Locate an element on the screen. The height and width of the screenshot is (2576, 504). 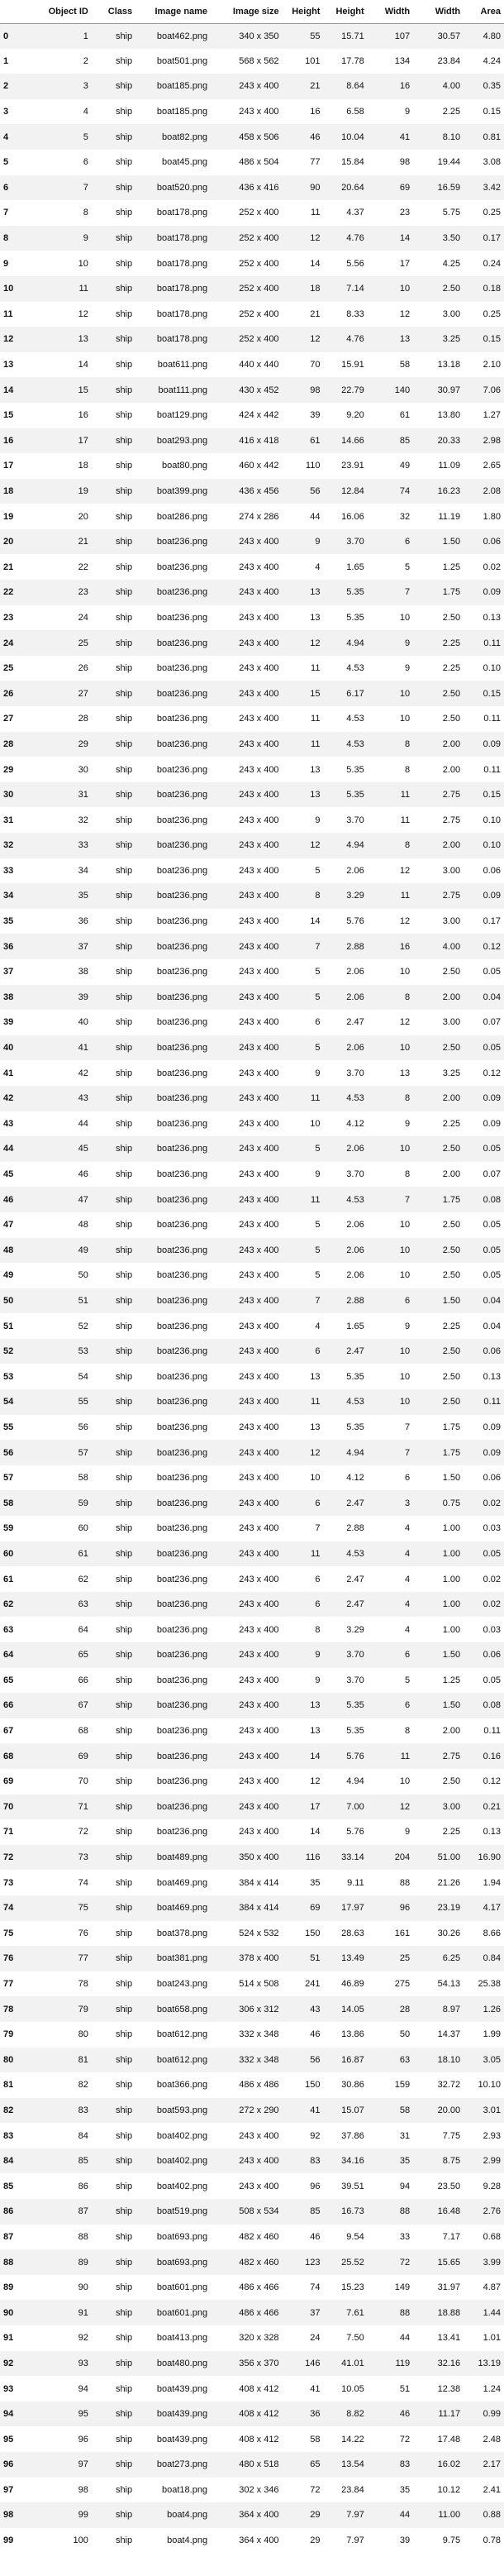
height-px-cell: 16 is located at coordinates (315, 112).